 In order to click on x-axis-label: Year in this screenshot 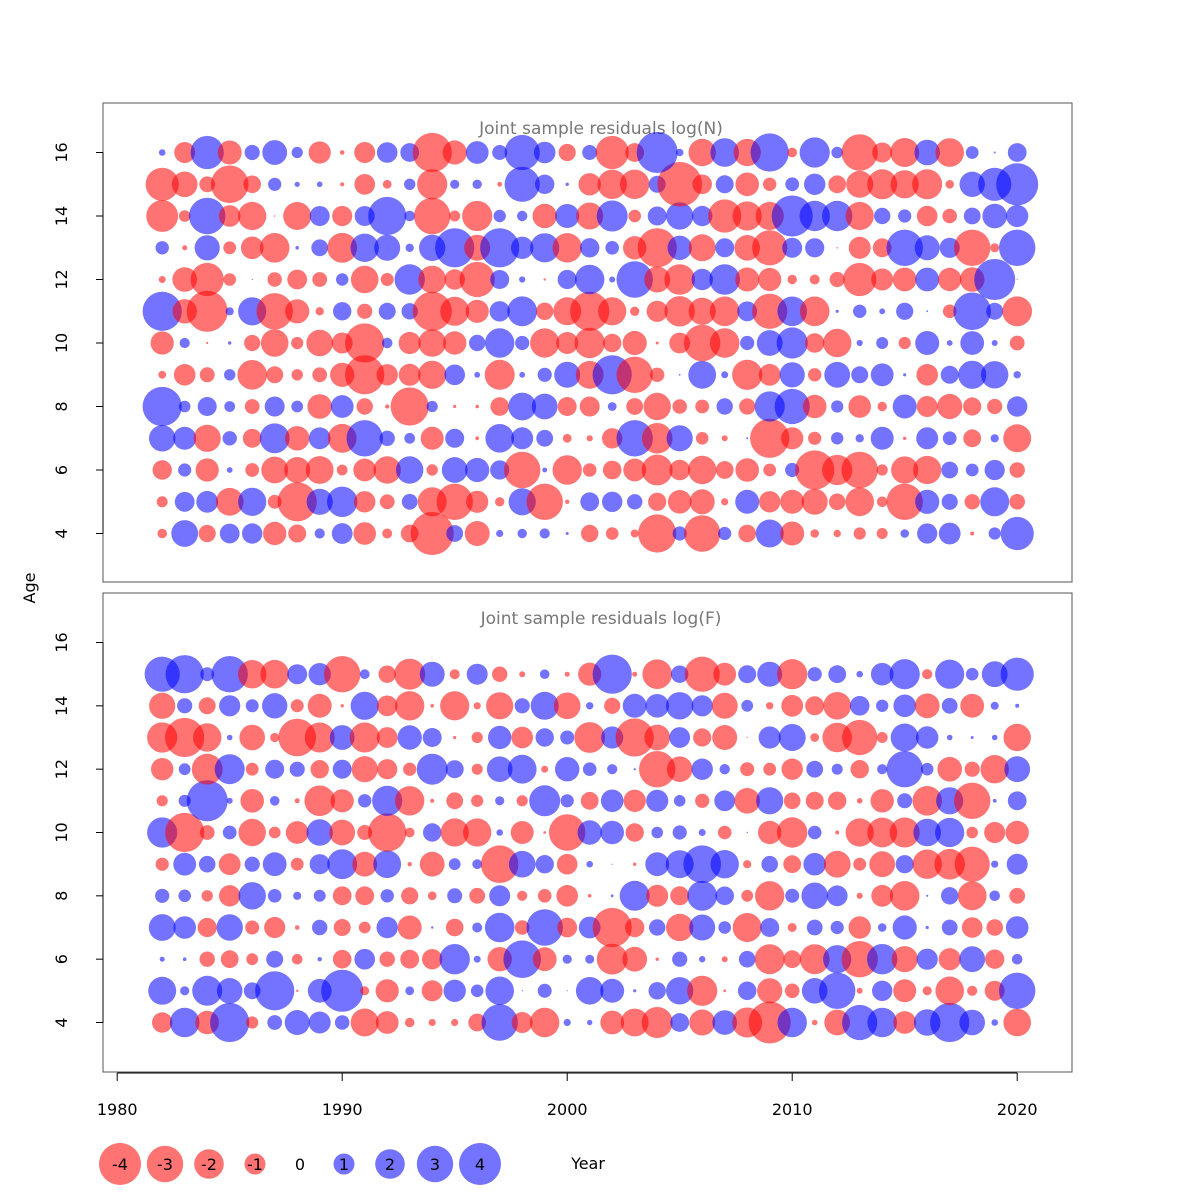, I will do `click(587, 1163)`.